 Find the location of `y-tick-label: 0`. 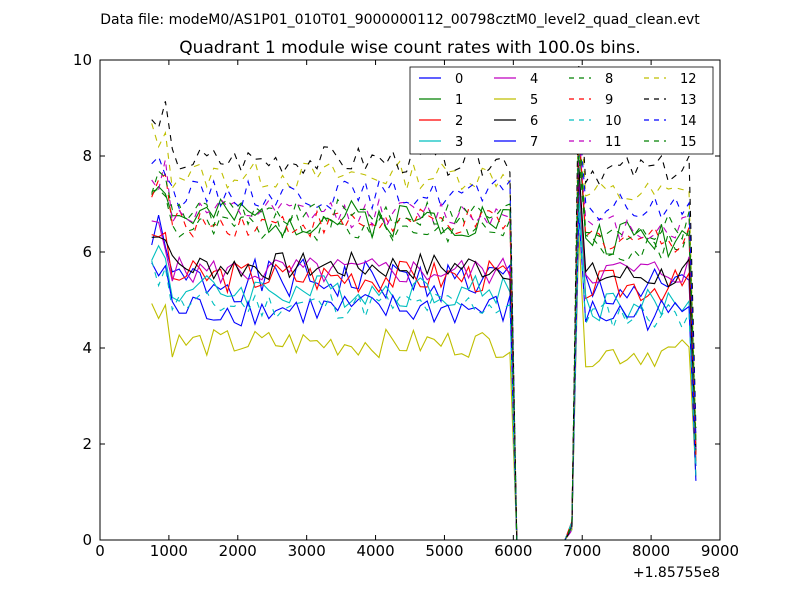

y-tick-label: 0 is located at coordinates (87, 540).